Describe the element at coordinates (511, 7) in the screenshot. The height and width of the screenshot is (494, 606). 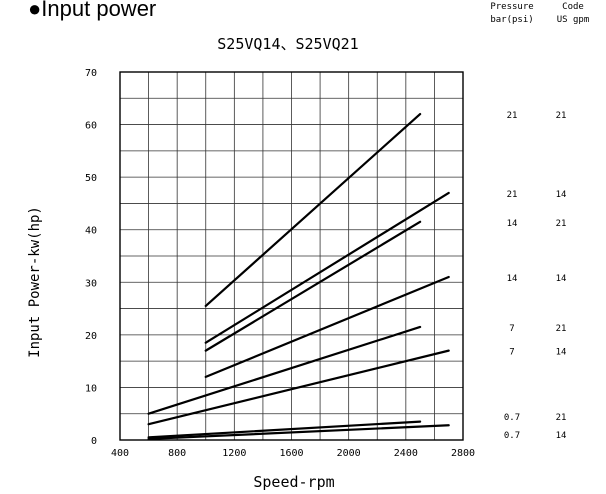
I see `pressure-header-line1: Pressure` at that location.